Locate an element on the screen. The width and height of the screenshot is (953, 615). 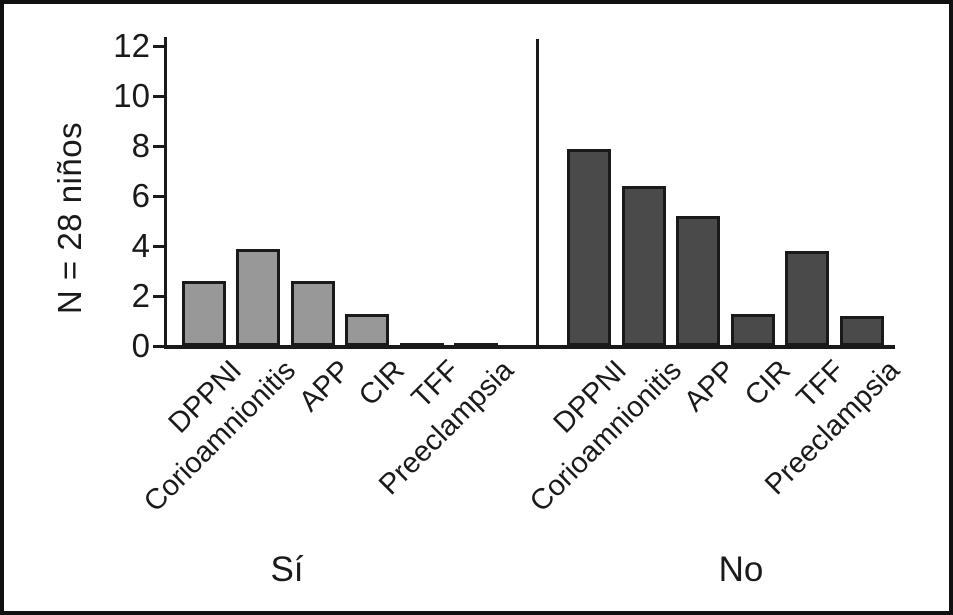
bar-si-app is located at coordinates (313, 313).